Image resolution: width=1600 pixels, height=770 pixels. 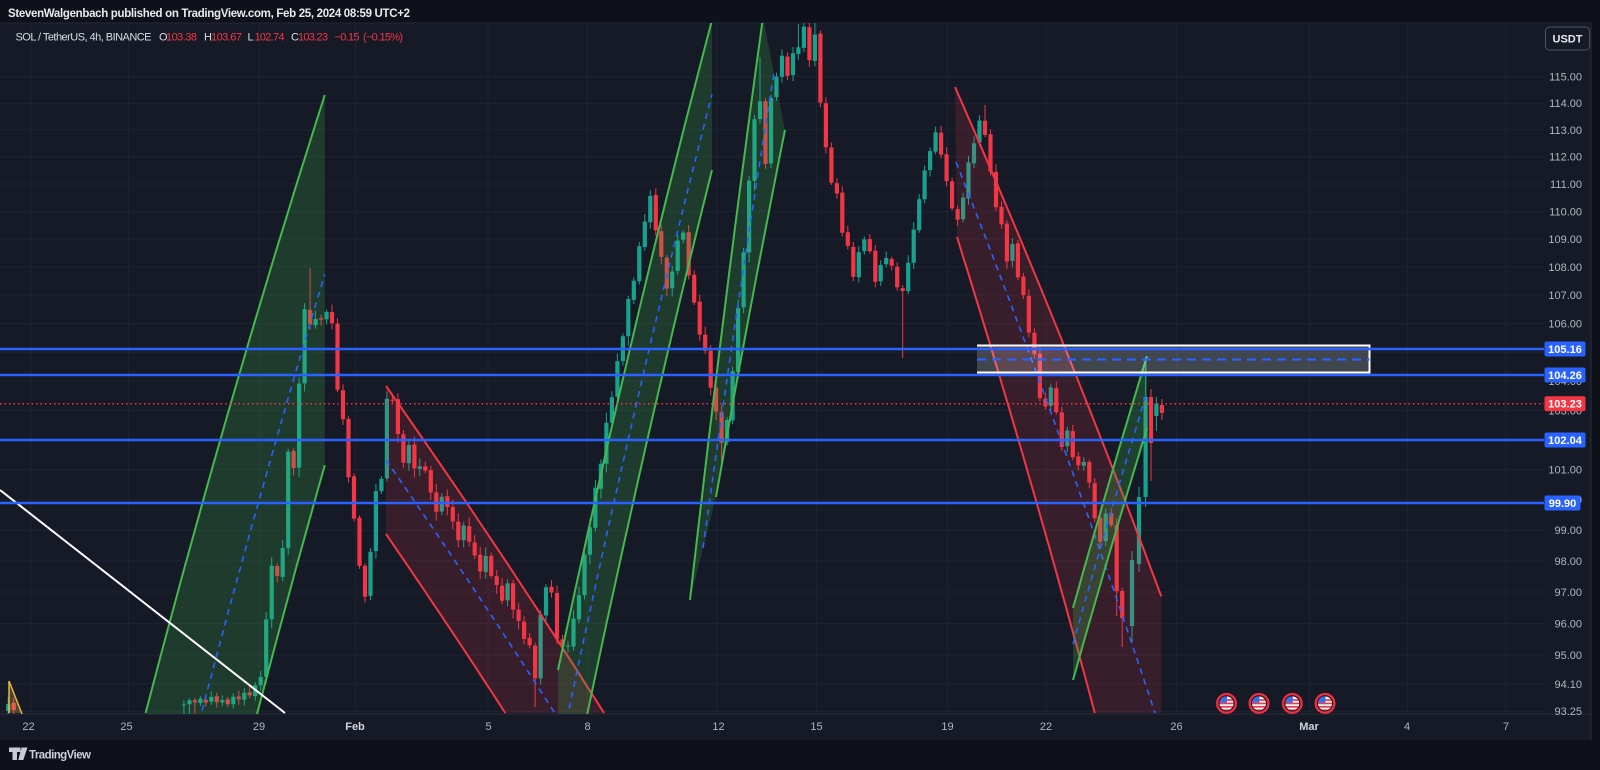 What do you see at coordinates (347, 38) in the screenshot?
I see `svg-text: −0.15` at bounding box center [347, 38].